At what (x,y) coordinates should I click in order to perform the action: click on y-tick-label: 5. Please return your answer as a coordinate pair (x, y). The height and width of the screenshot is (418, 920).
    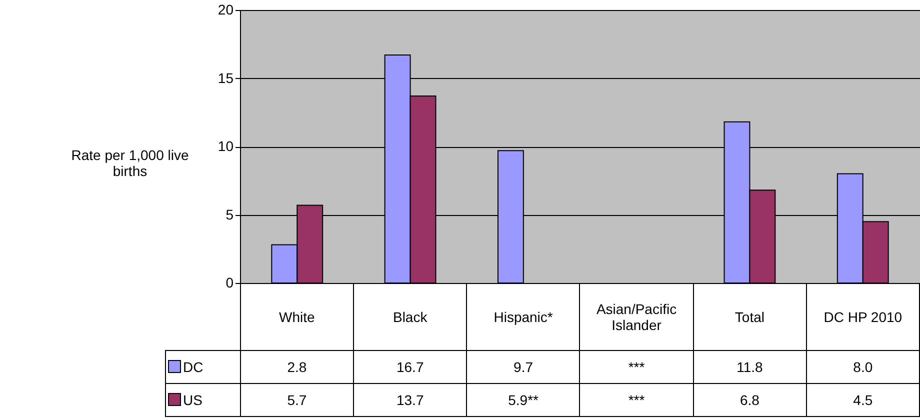
    Looking at the image, I should click on (230, 214).